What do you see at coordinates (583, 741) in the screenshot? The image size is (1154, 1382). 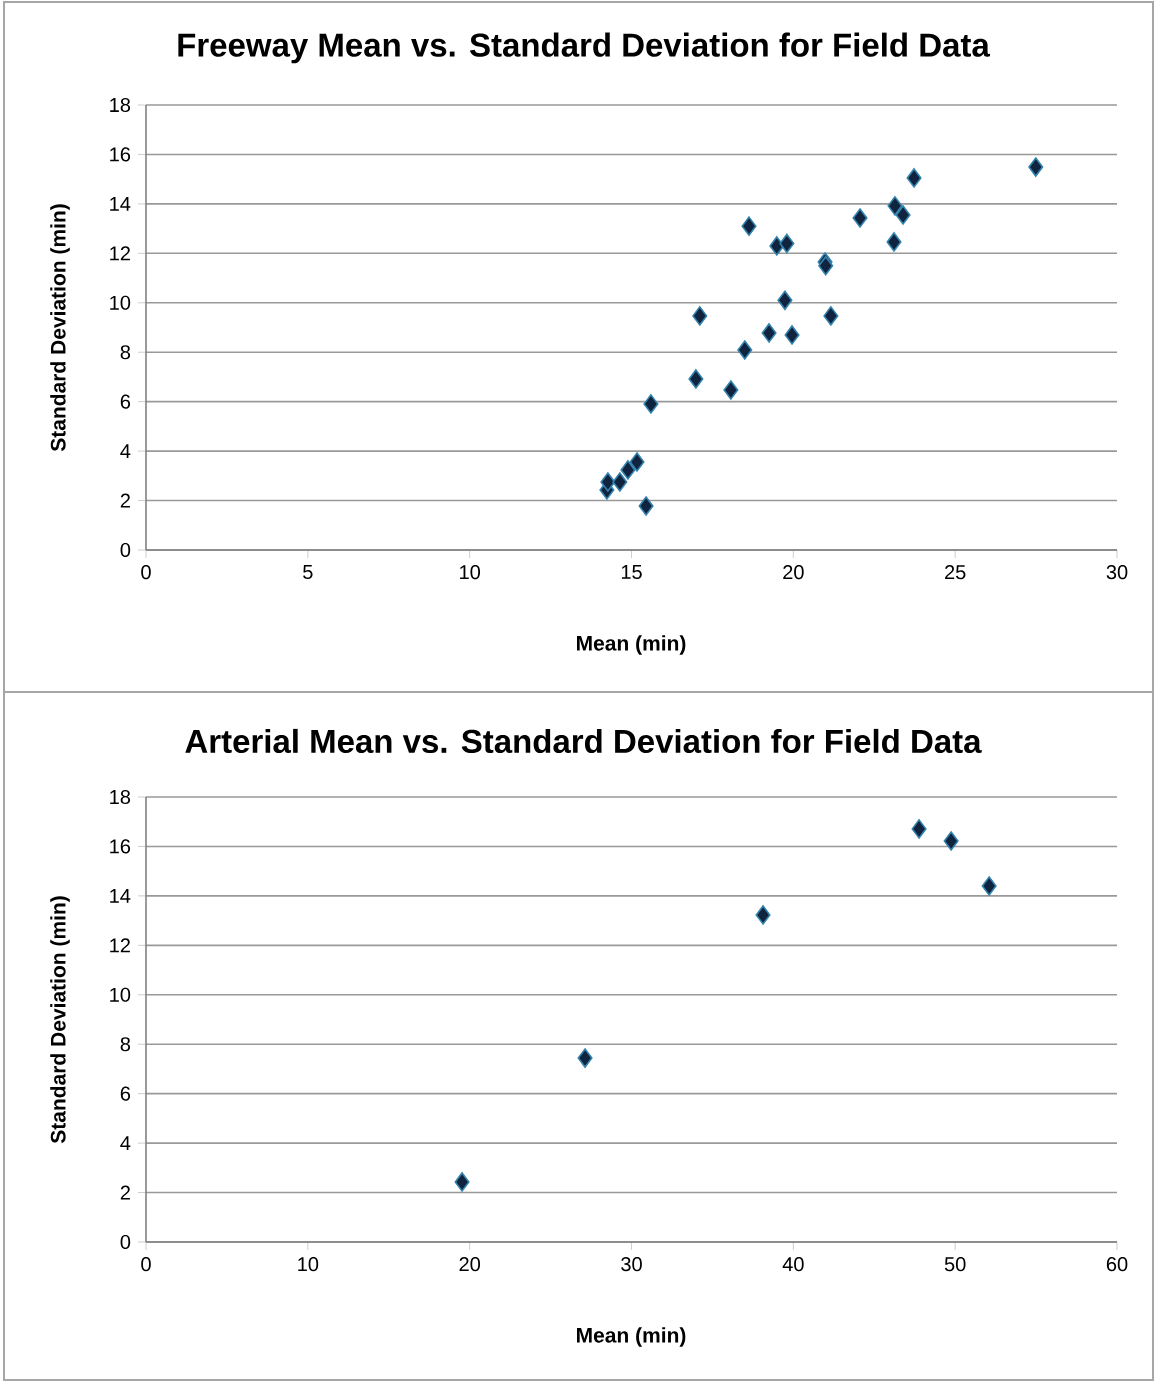 I see `chart-title: Arterial Mean vs. Standard Deviation for Field Data` at bounding box center [583, 741].